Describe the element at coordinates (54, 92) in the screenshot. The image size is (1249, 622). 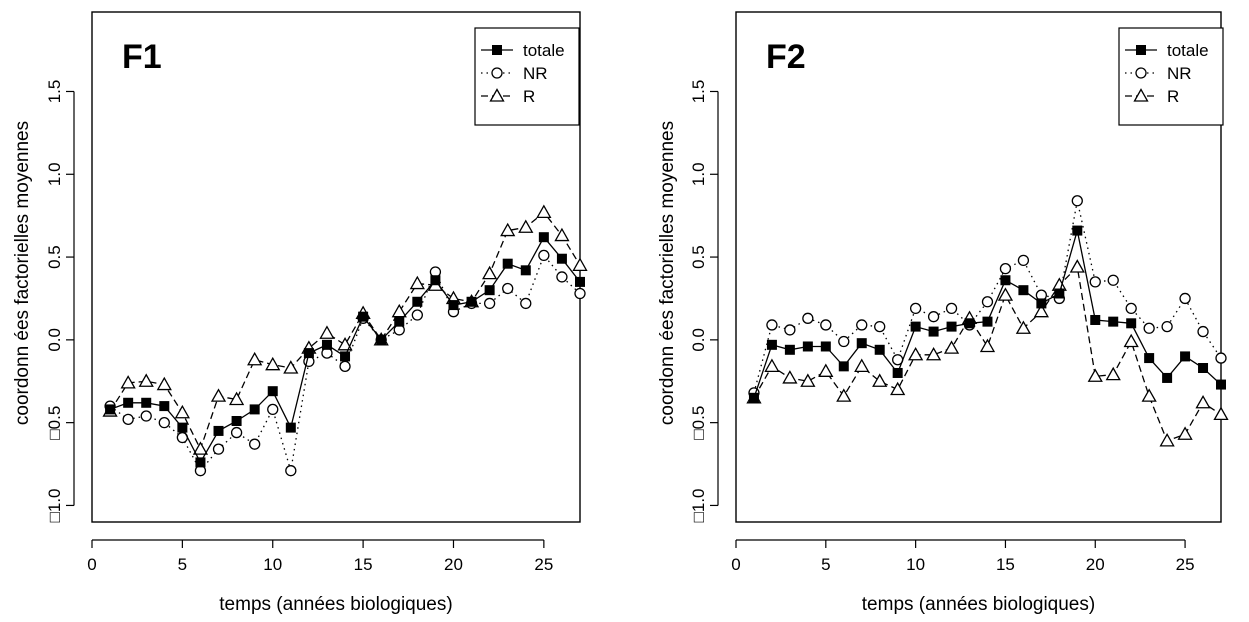
I see `y-tick-label: 1.5` at that location.